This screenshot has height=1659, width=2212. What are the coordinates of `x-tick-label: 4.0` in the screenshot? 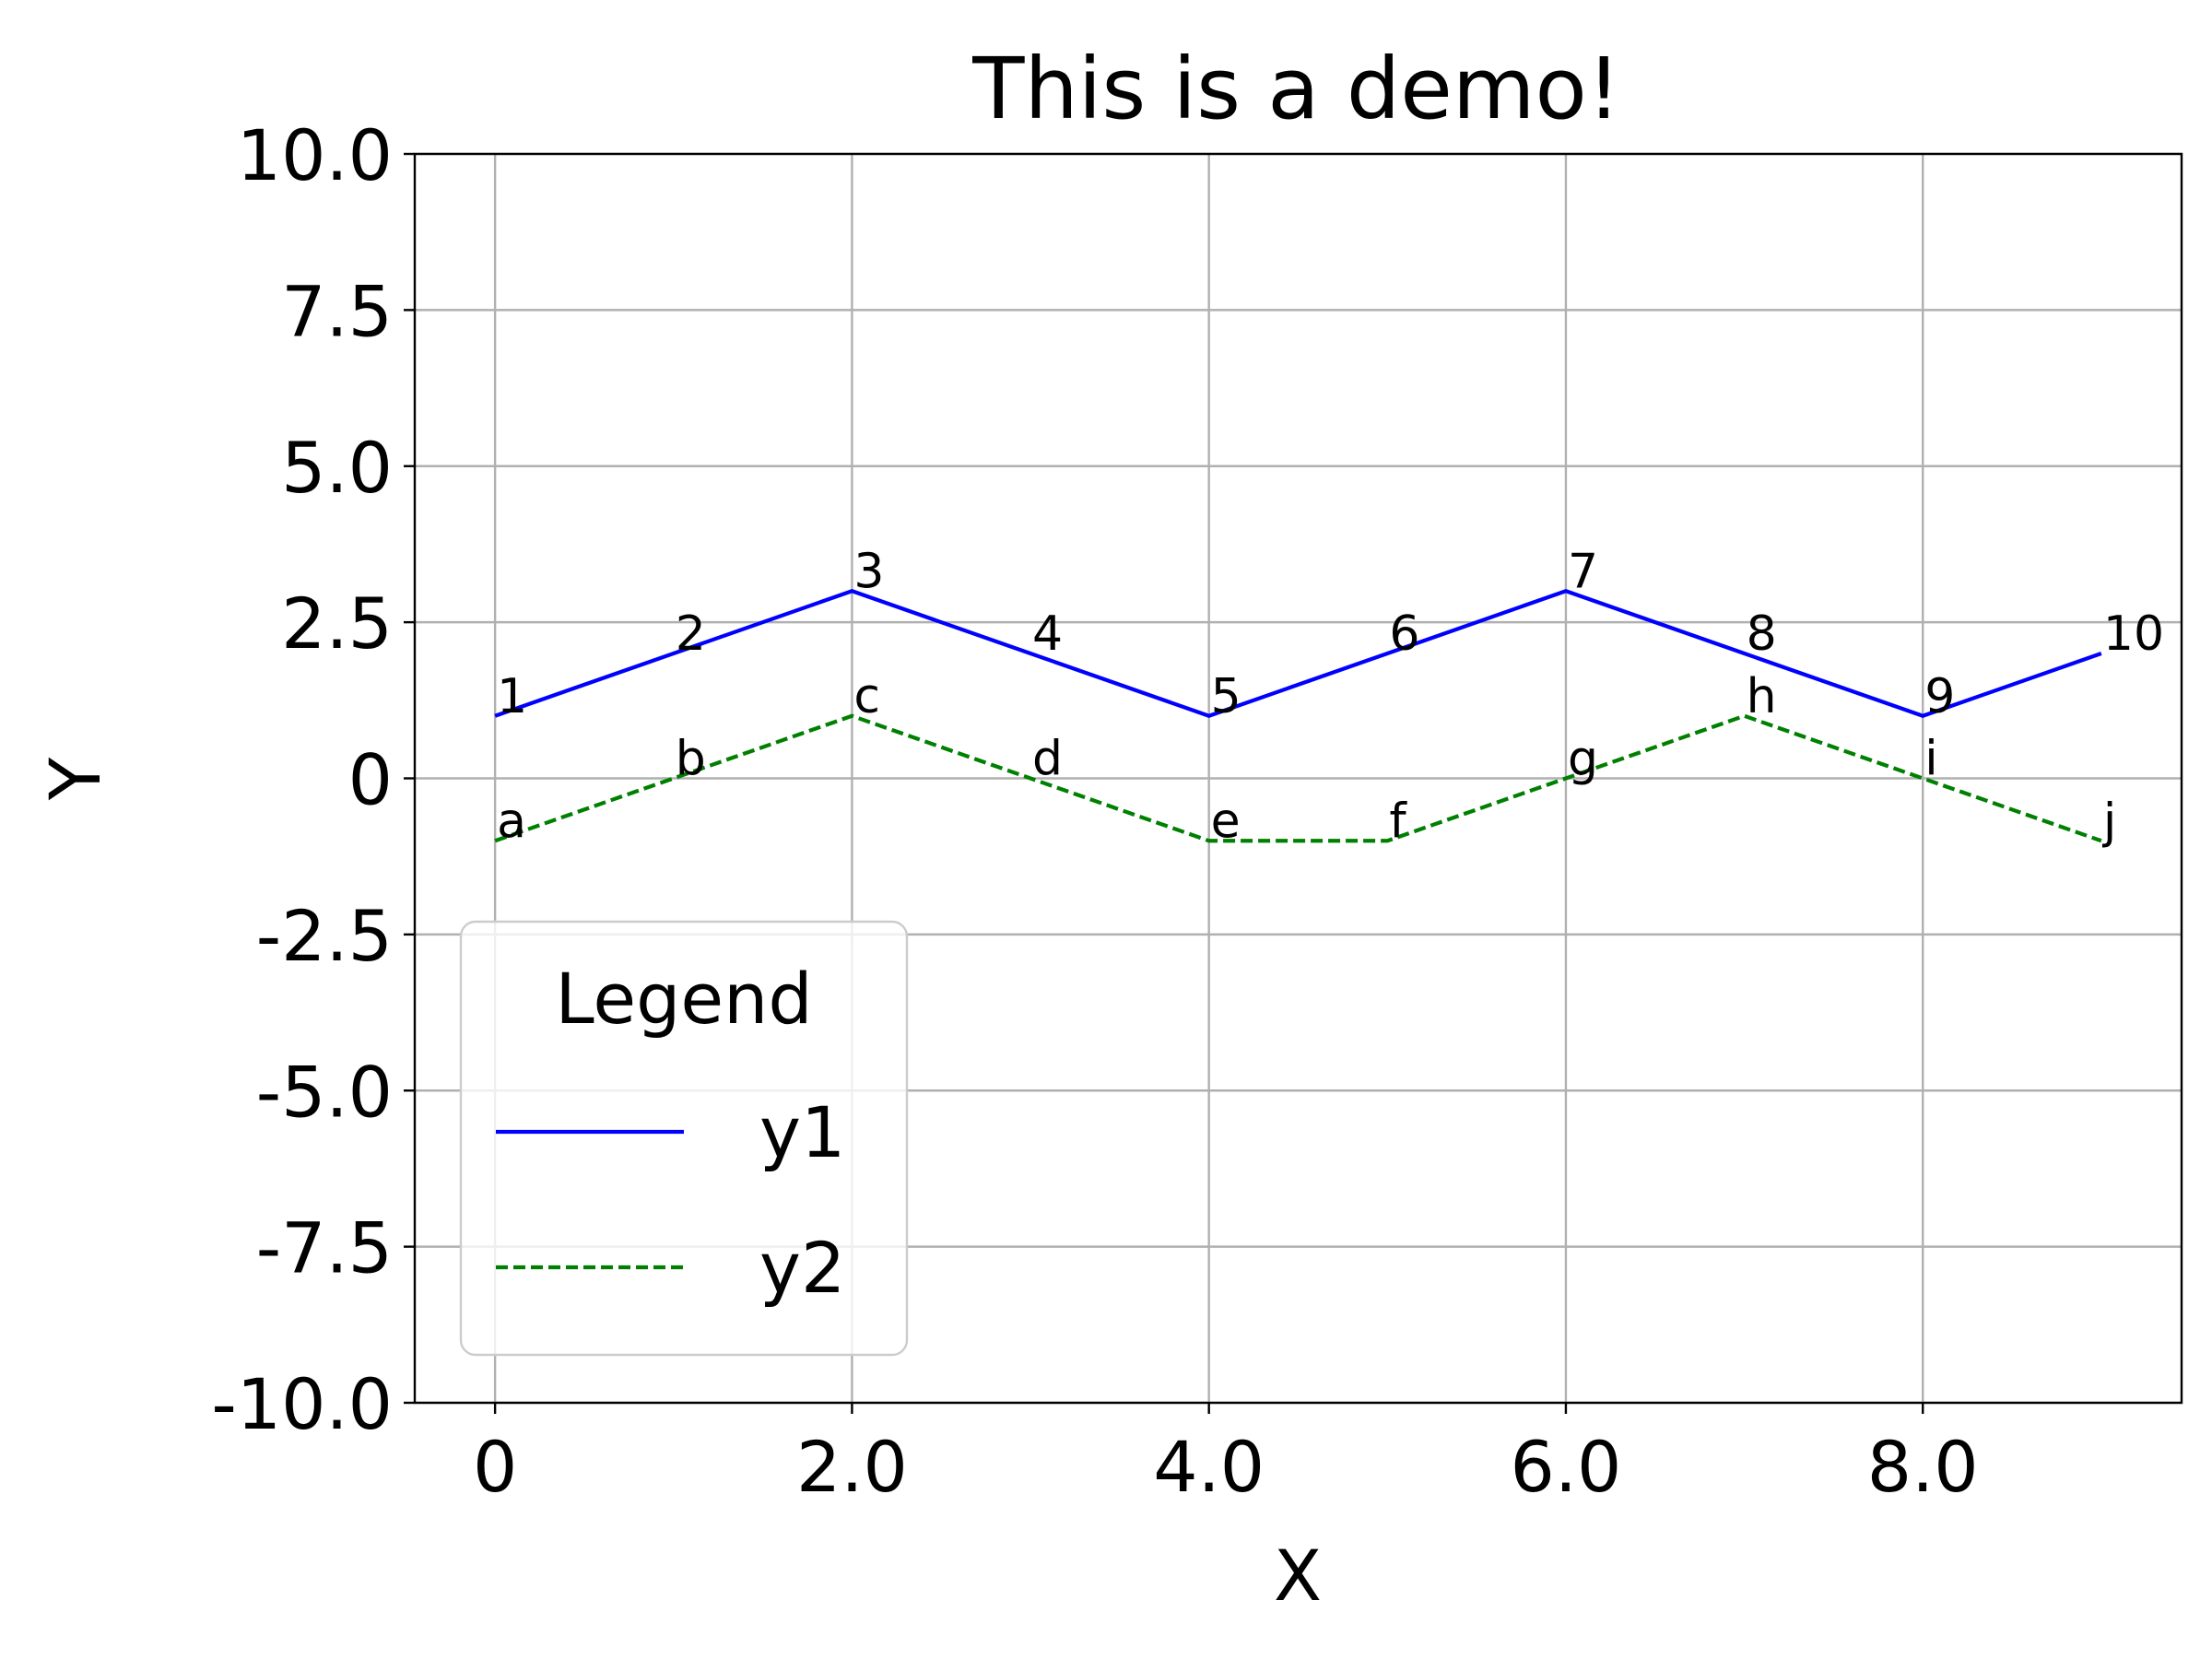 It's located at (1209, 1467).